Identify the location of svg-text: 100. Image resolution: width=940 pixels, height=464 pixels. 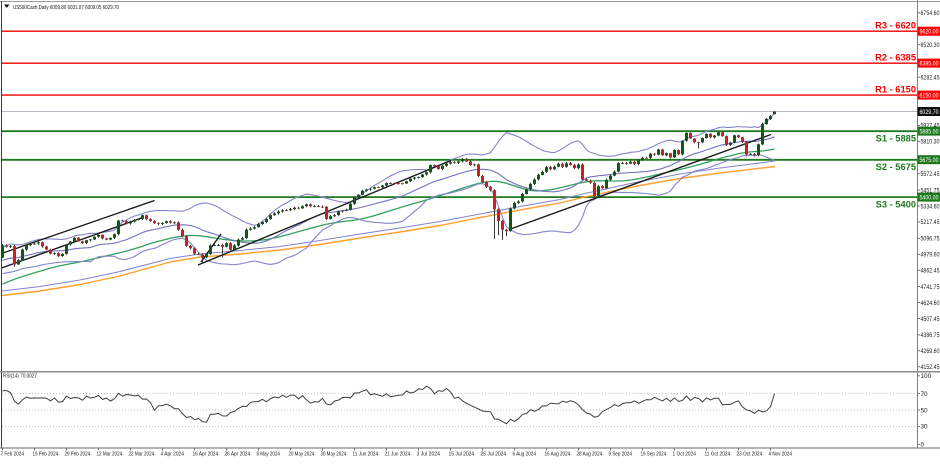
(926, 376).